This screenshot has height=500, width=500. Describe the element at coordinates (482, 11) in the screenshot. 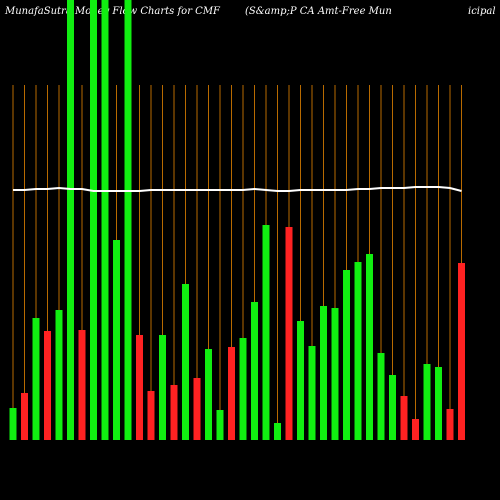

I see `chart-subtitle-end: icipal` at that location.